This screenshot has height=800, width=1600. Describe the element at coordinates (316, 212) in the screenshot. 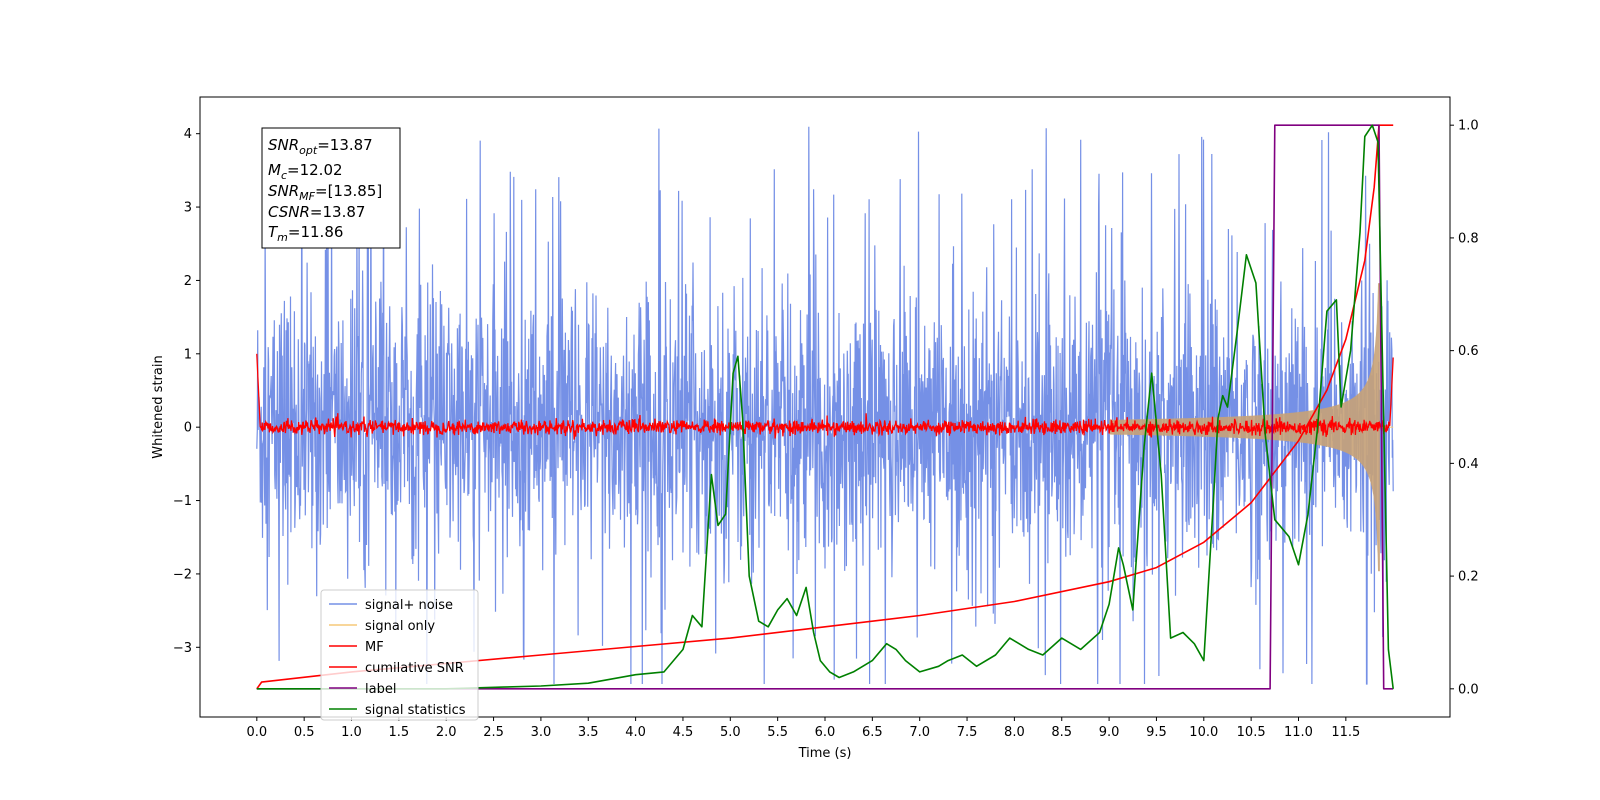

I see `annotation-csnr: CSNR=13.87` at that location.